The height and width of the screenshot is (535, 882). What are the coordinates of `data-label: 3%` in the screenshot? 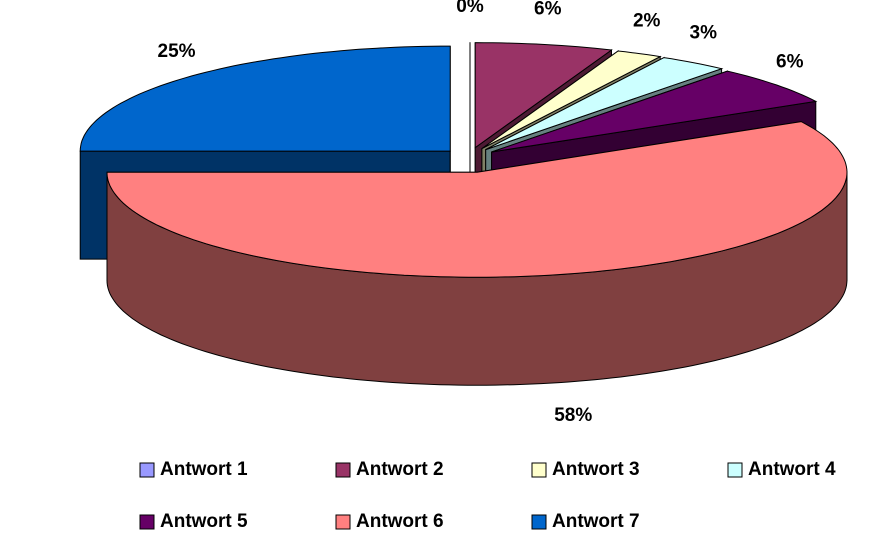 It's located at (704, 32).